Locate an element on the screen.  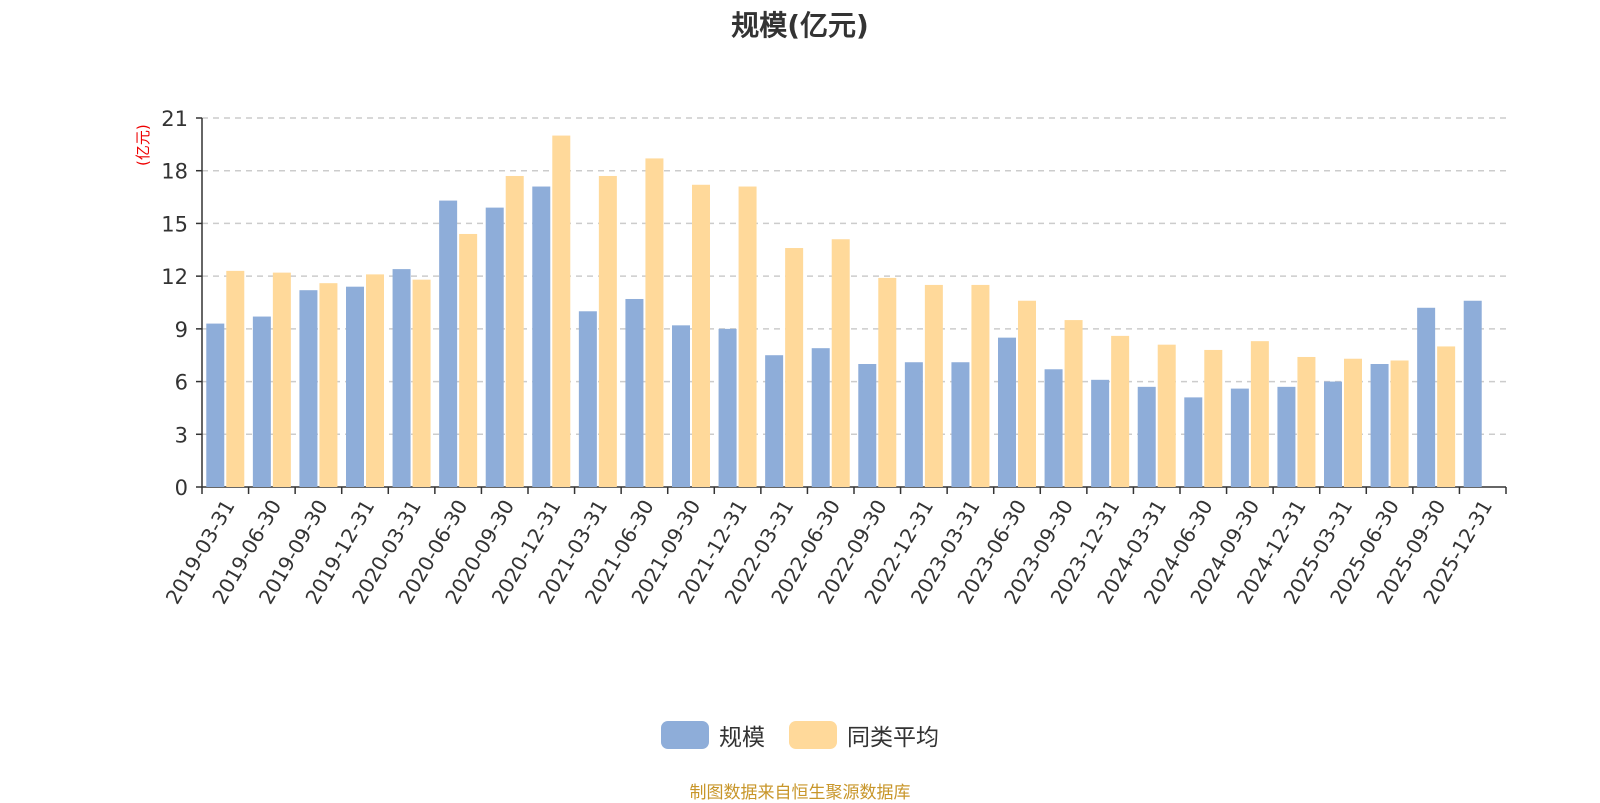
y-tick-label: 21 is located at coordinates (174, 119).